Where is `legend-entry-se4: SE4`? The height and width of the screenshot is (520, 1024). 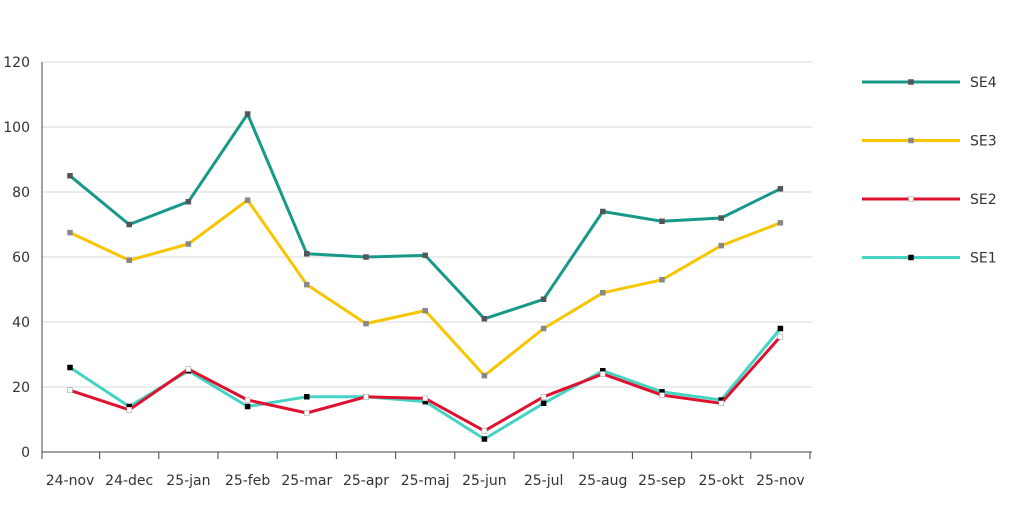
legend-entry-se4: SE4 is located at coordinates (929, 83).